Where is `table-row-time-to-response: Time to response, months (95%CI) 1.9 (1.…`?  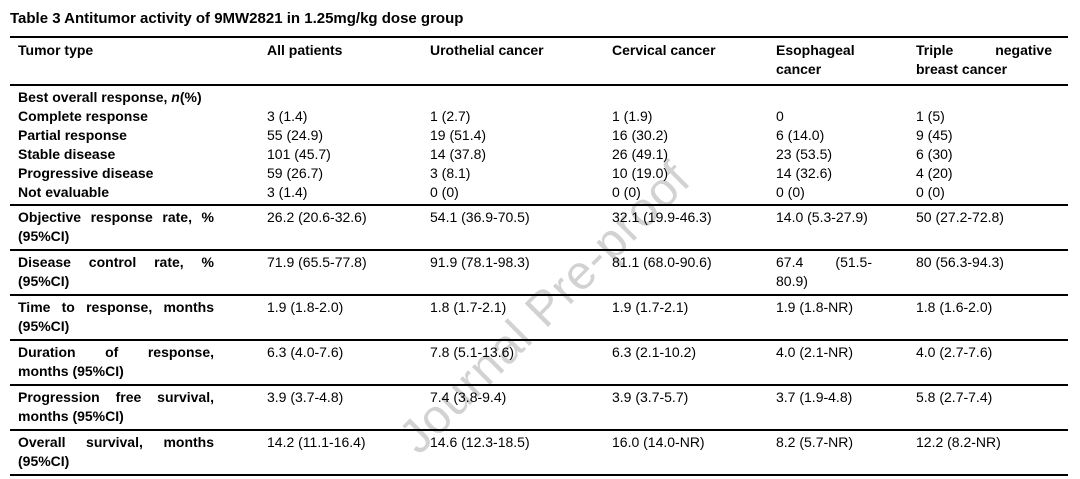 table-row-time-to-response: Time to response, months (95%CI) 1.9 (1.… is located at coordinates (539, 318).